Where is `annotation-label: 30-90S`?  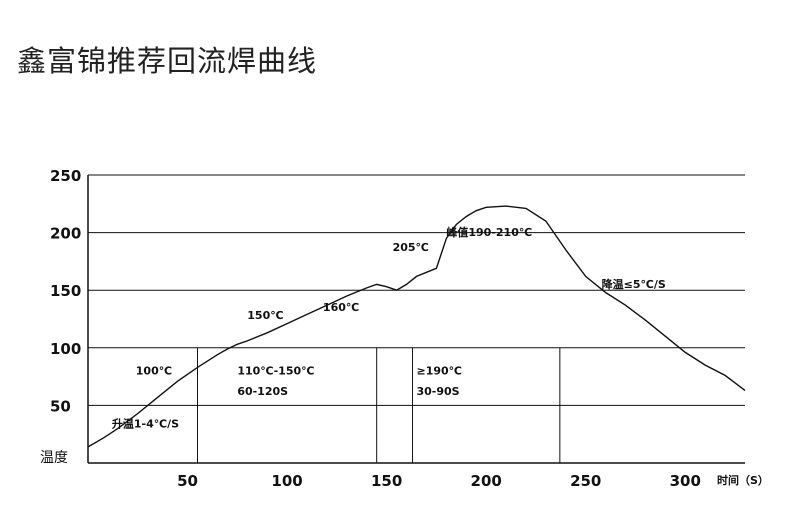
annotation-label: 30-90S is located at coordinates (438, 391).